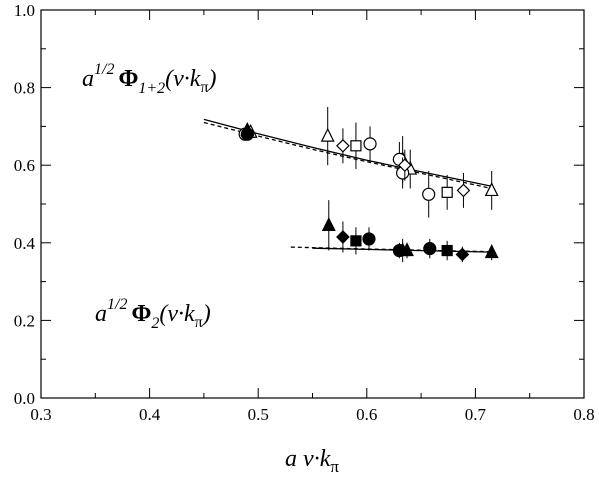 Image resolution: width=599 pixels, height=478 pixels. I want to click on y-tick-label: 1.0, so click(24, 10).